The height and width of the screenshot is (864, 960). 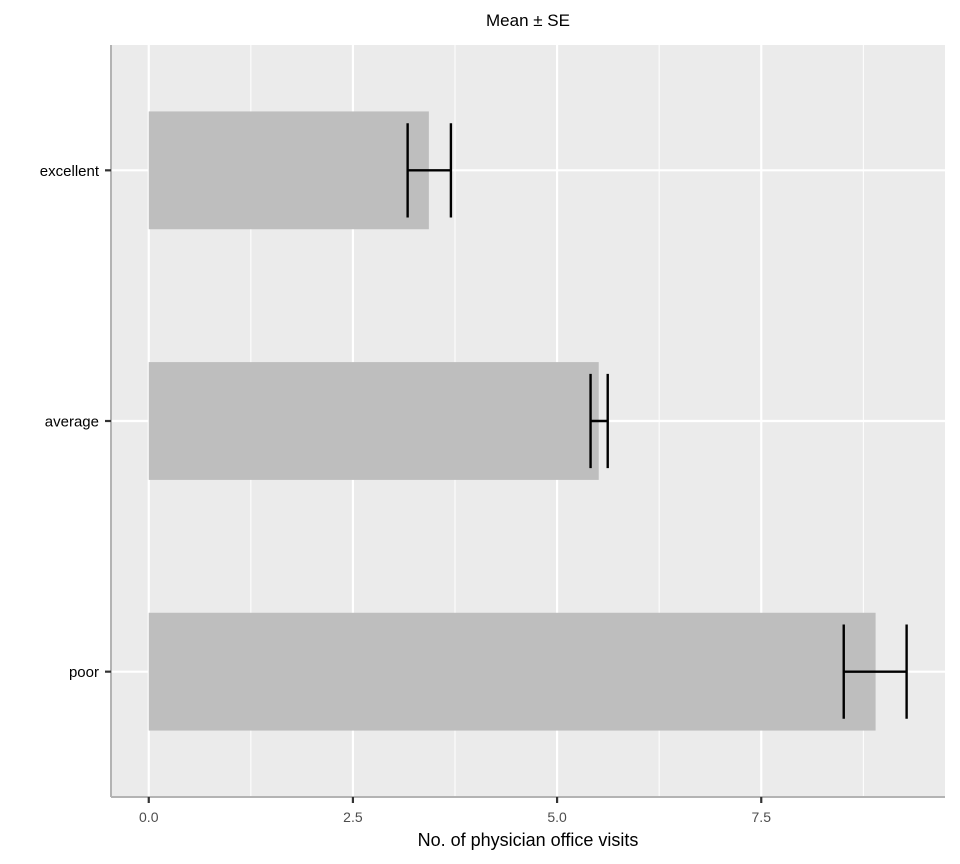 I want to click on x-tick-label: 0.0, so click(x=149, y=817).